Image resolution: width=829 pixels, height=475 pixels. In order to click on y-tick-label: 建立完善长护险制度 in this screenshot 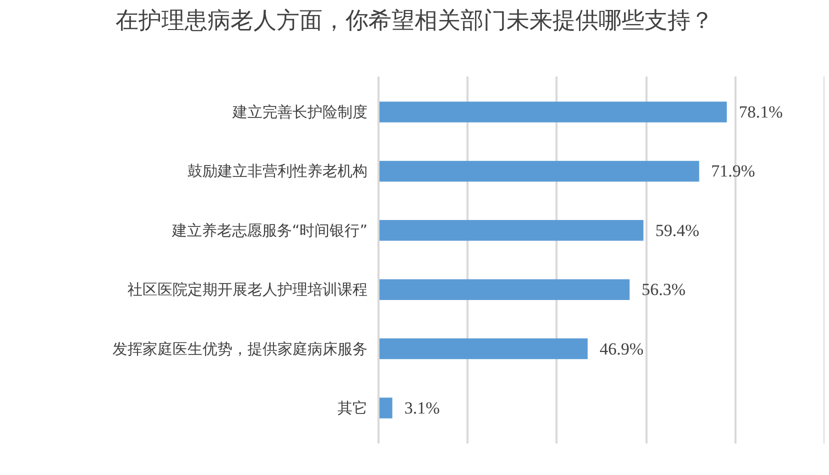, I will do `click(300, 112)`.